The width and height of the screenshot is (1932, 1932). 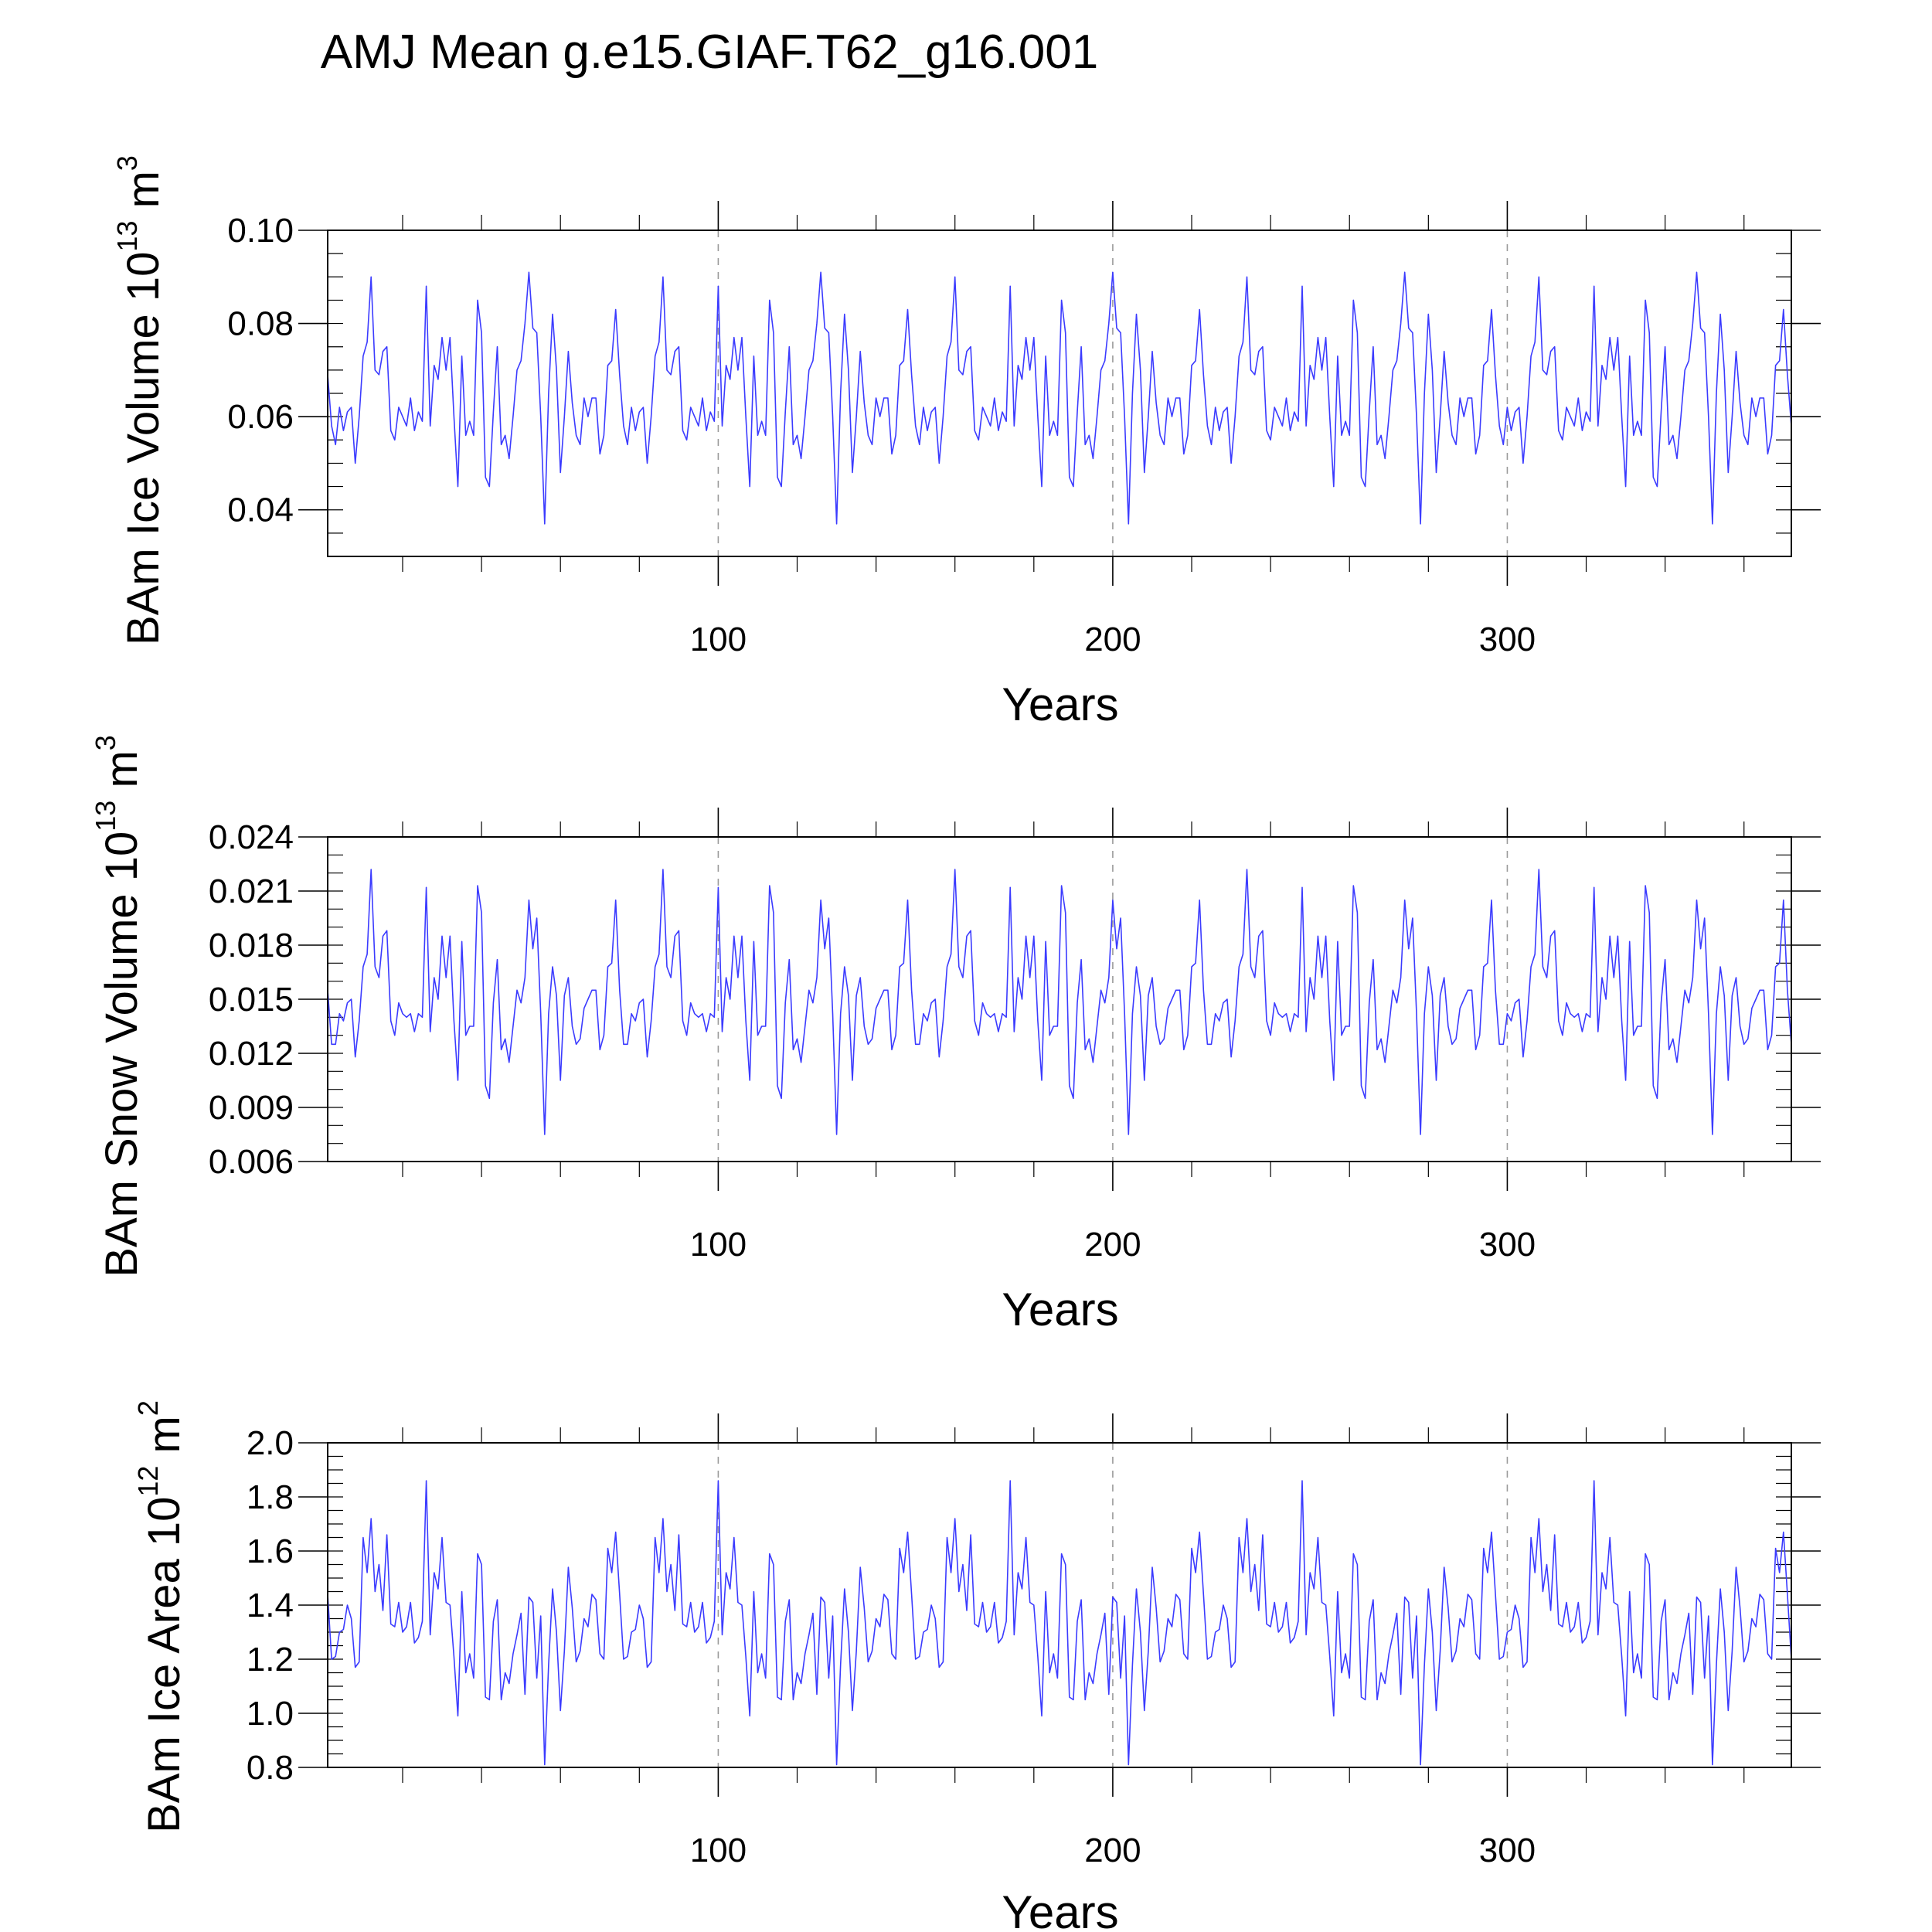 What do you see at coordinates (122, 1055) in the screenshot?
I see `ylabel-snow-volume-main: BAm Snow Volume 10` at bounding box center [122, 1055].